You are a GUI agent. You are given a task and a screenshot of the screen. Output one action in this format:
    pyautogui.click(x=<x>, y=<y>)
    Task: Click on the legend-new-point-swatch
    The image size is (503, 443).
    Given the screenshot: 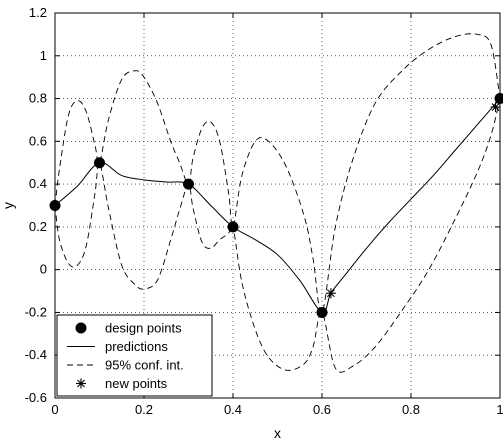 What is the action you would take?
    pyautogui.click(x=81, y=383)
    